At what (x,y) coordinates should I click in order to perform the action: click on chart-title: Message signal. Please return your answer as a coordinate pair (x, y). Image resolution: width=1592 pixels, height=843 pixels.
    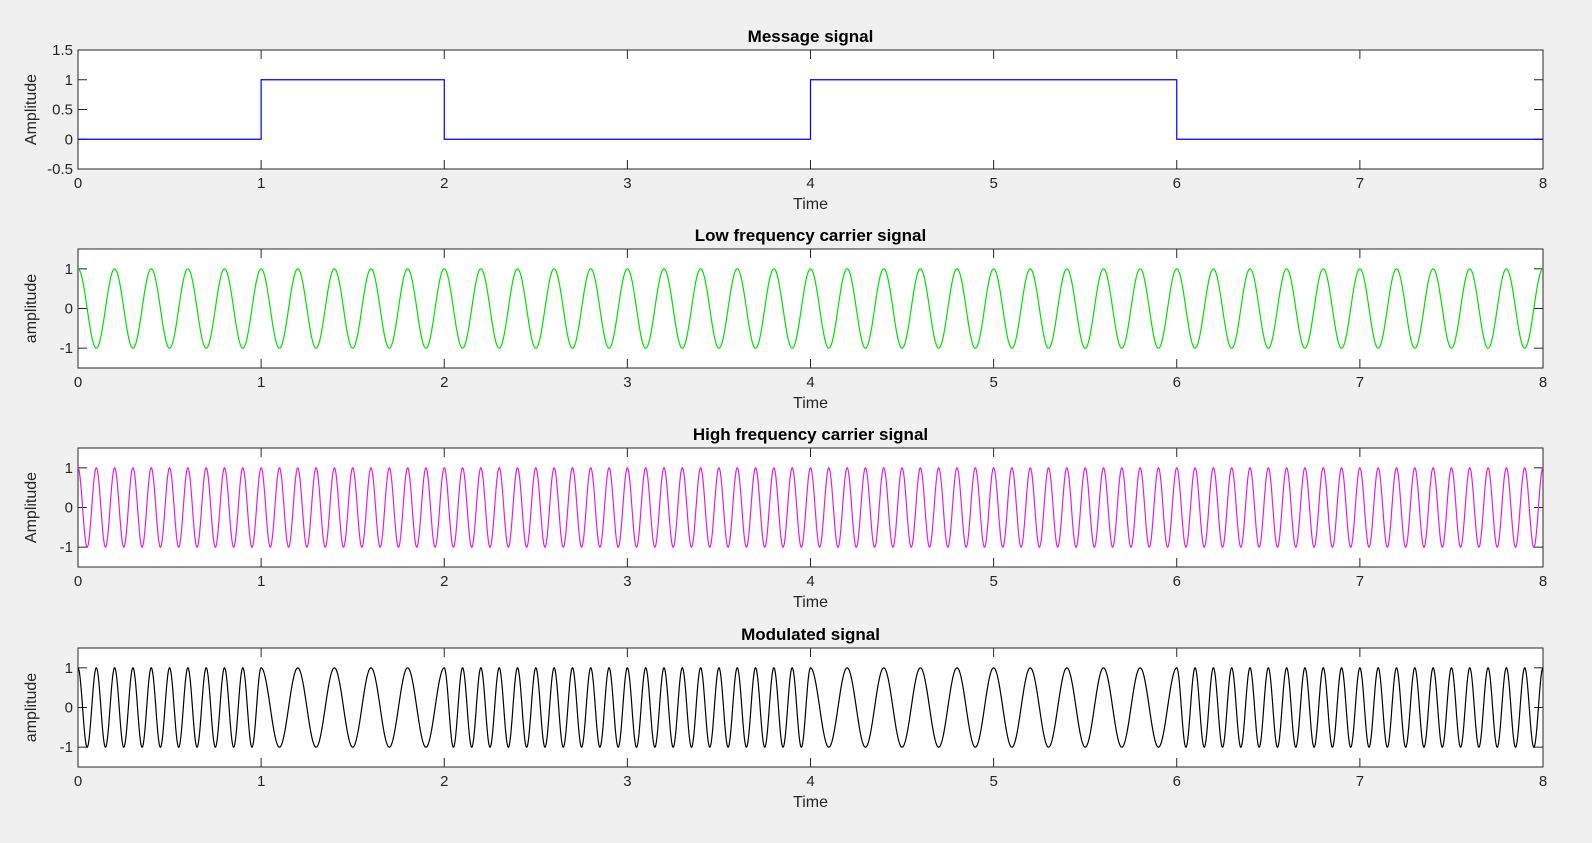
    Looking at the image, I should click on (811, 36).